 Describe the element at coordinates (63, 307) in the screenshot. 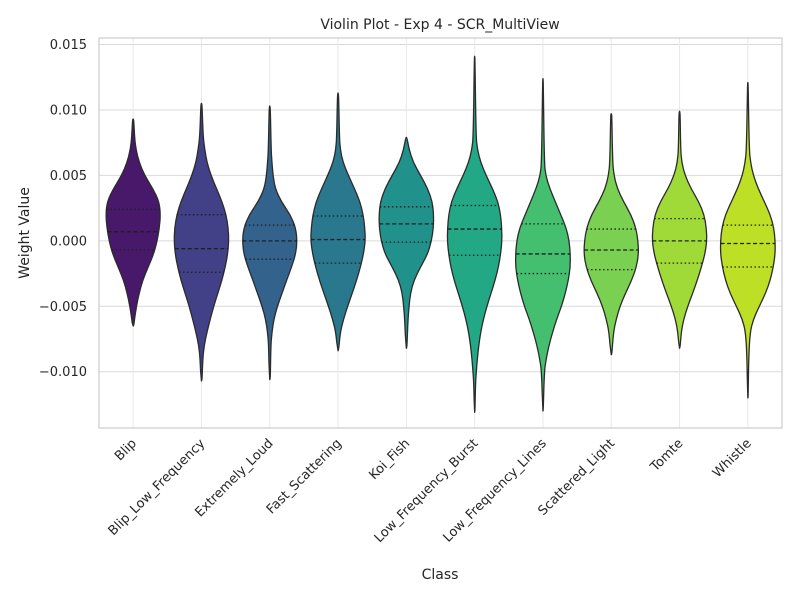

I see `y-tick-label: −0.005` at that location.